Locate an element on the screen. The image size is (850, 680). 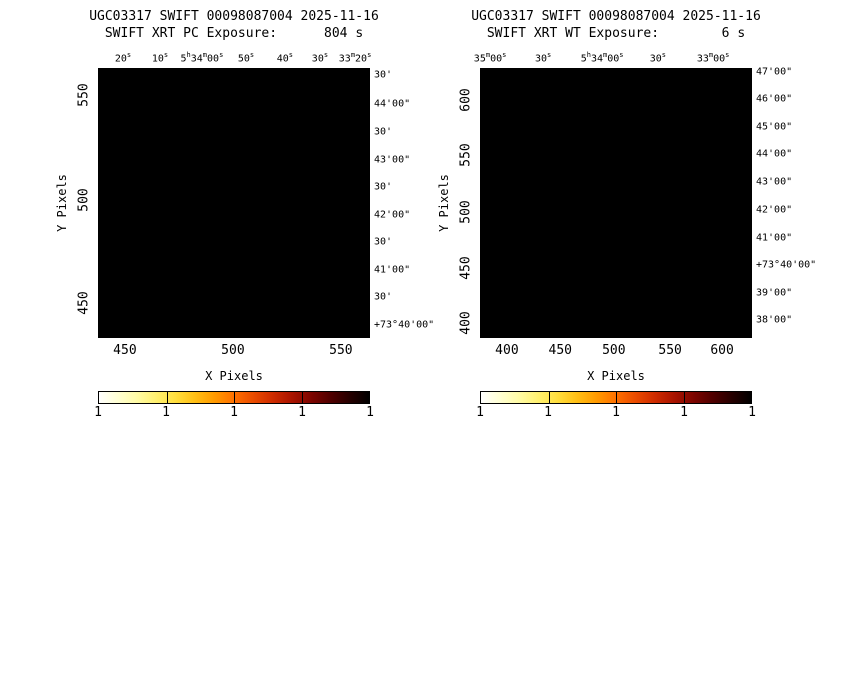
exposure-subtitle: SWIFT XRT WT Exposure: 6 s is located at coordinates (616, 33).